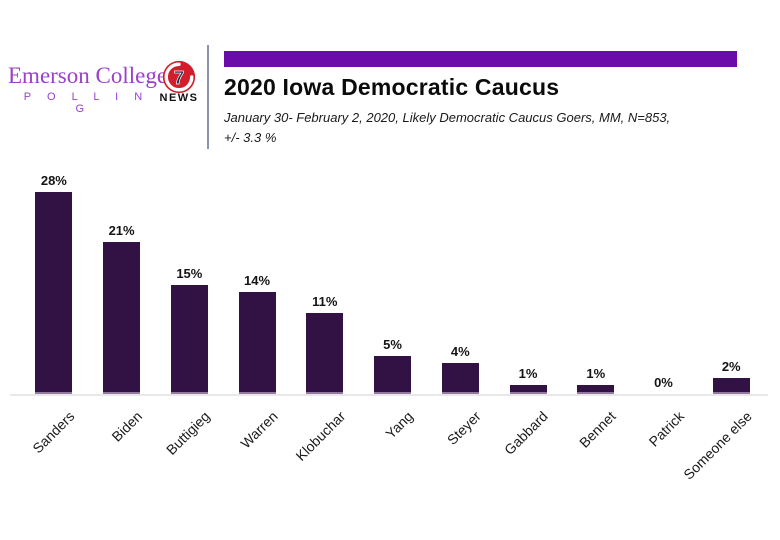  What do you see at coordinates (663, 382) in the screenshot?
I see `bar-value-label: 0%` at bounding box center [663, 382].